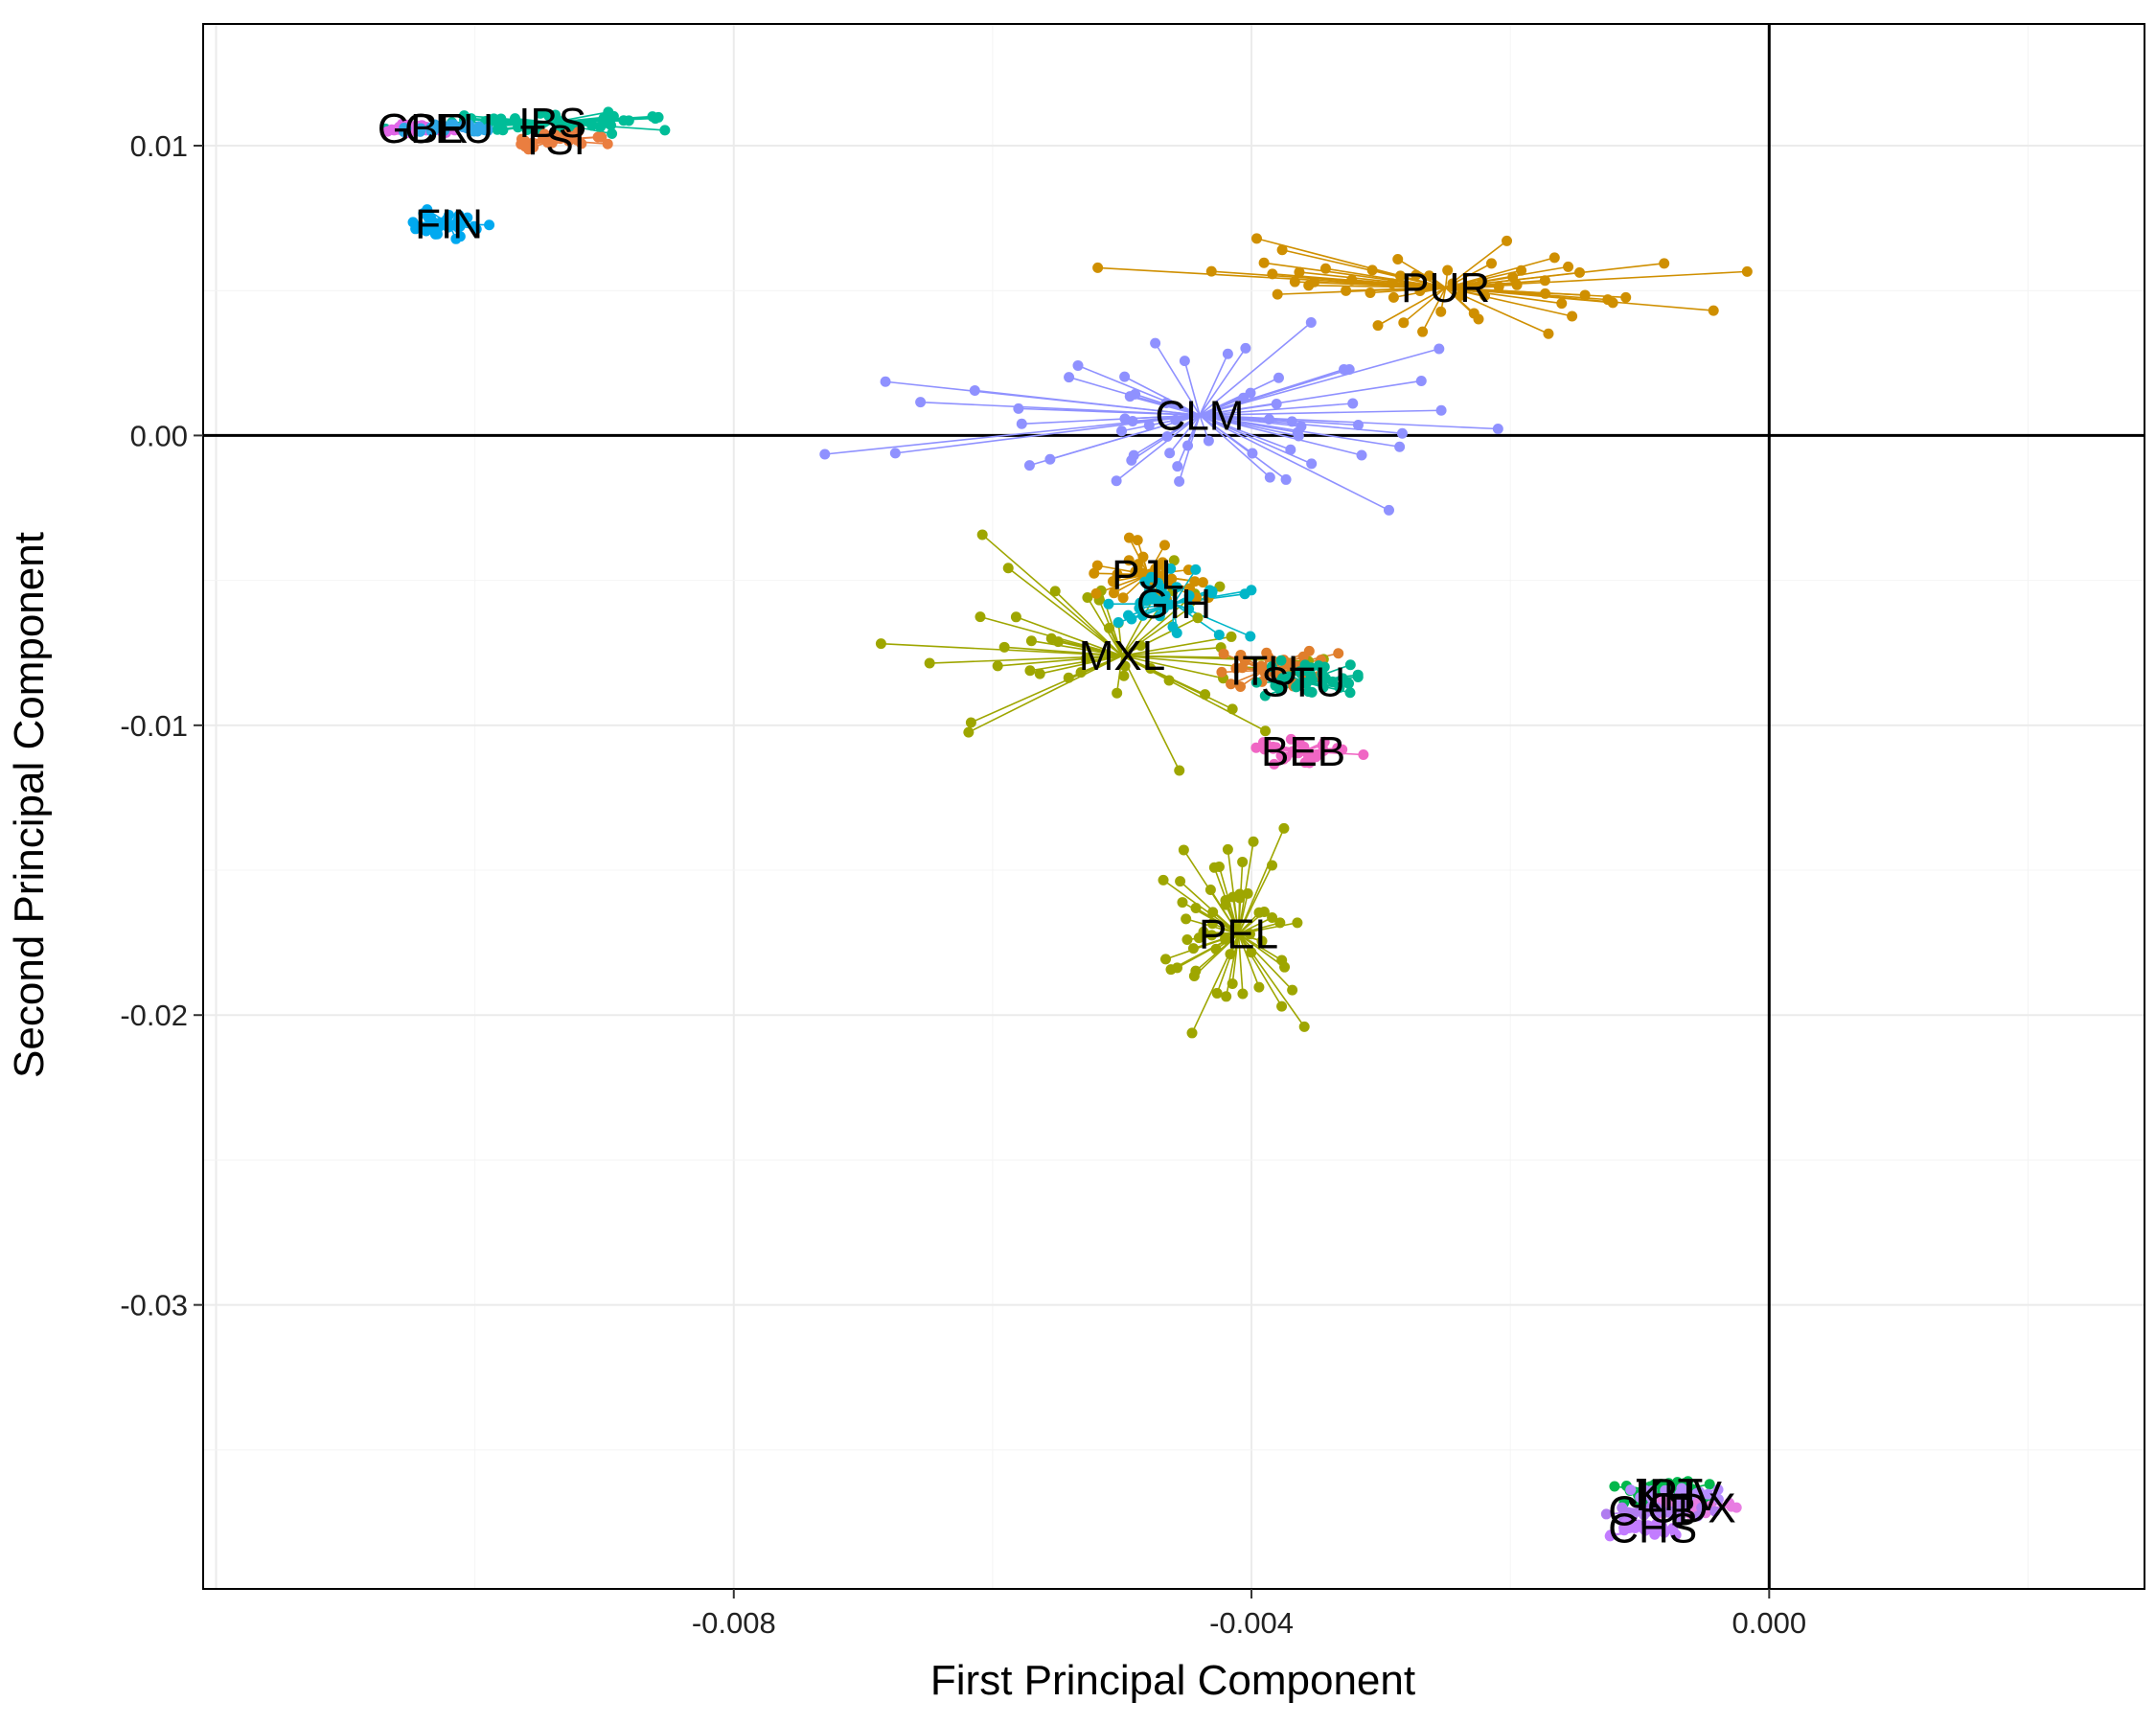  I want to click on series-points-stu, so click(1307, 678).